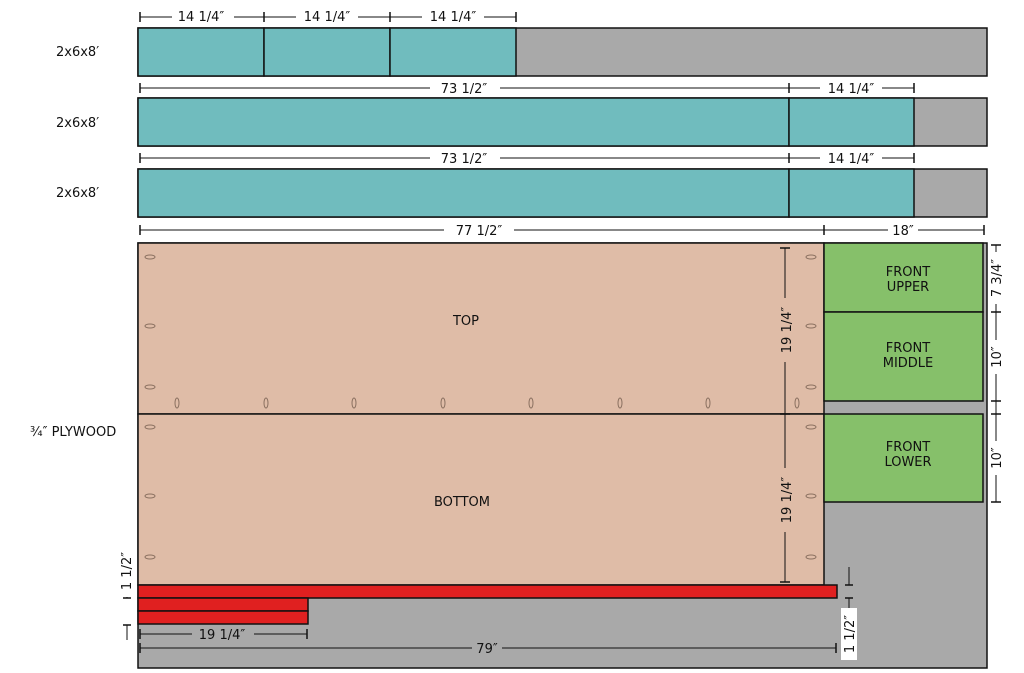 This screenshot has width=1024, height=673. I want to click on front-lower-label-line2: LOWER, so click(907, 462).